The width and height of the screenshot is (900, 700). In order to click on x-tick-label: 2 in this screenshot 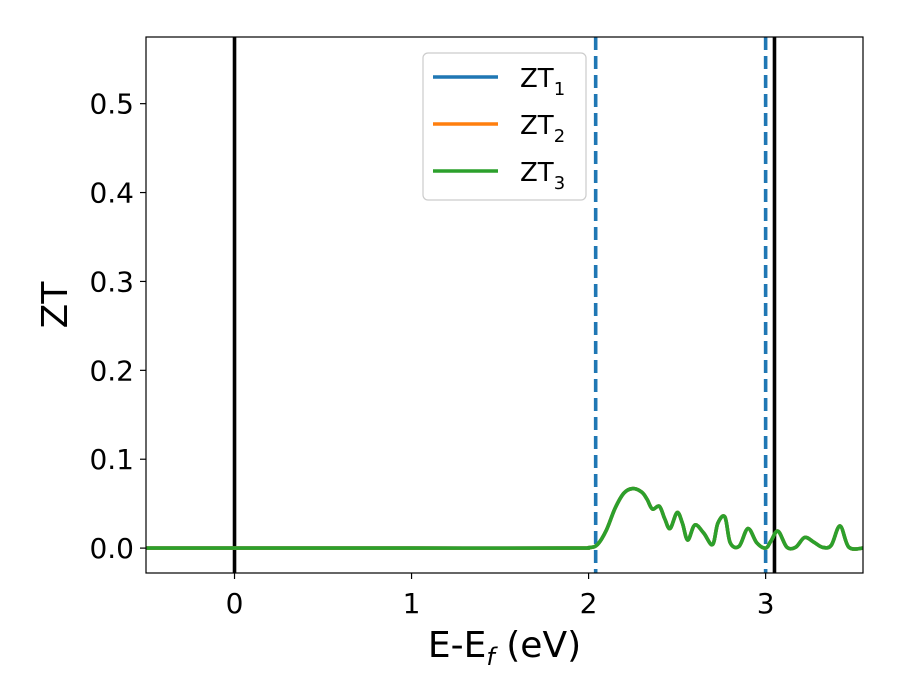, I will do `click(589, 603)`.